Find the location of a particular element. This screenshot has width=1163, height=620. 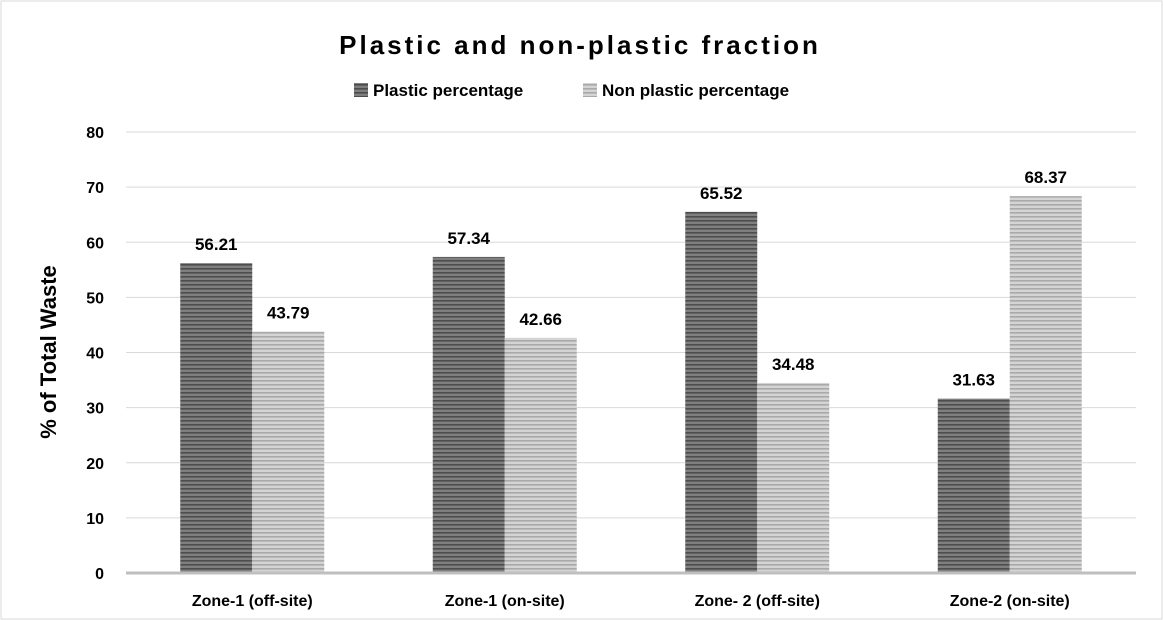

legend-swatch-non-plastic is located at coordinates (590, 90).